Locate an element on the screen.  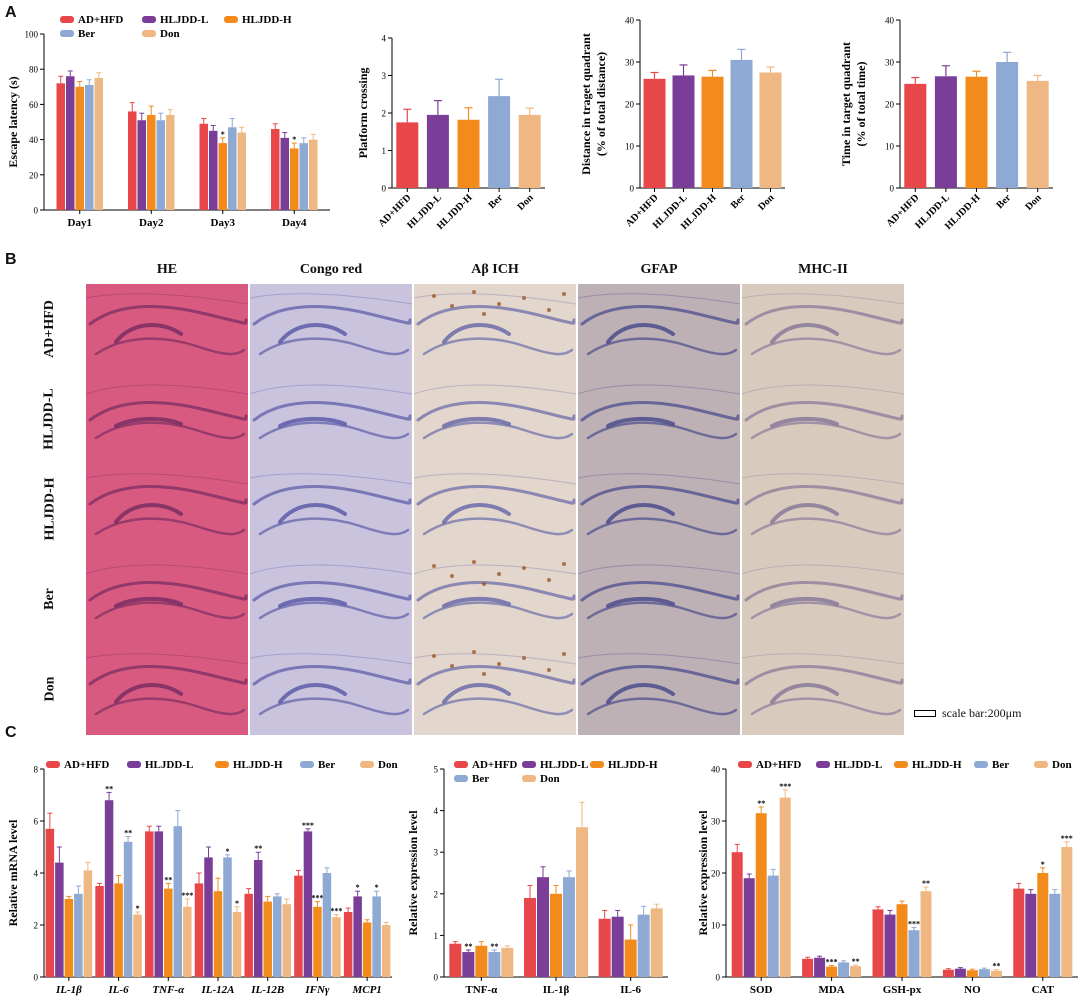
bar-ad-hfd-tnf is located at coordinates (149, 904).